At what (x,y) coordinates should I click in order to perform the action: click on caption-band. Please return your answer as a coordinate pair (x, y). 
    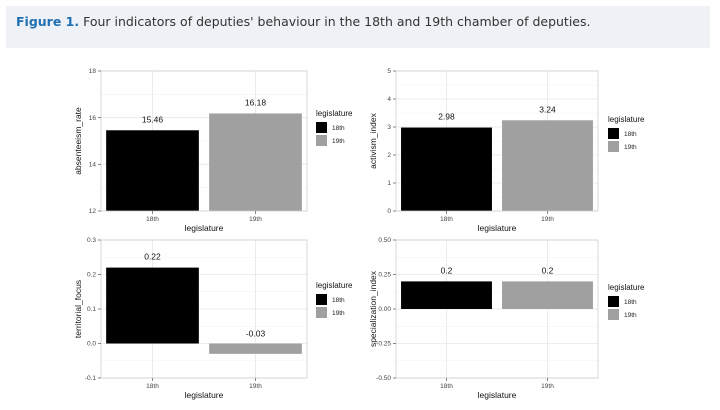
    Looking at the image, I should click on (358, 27).